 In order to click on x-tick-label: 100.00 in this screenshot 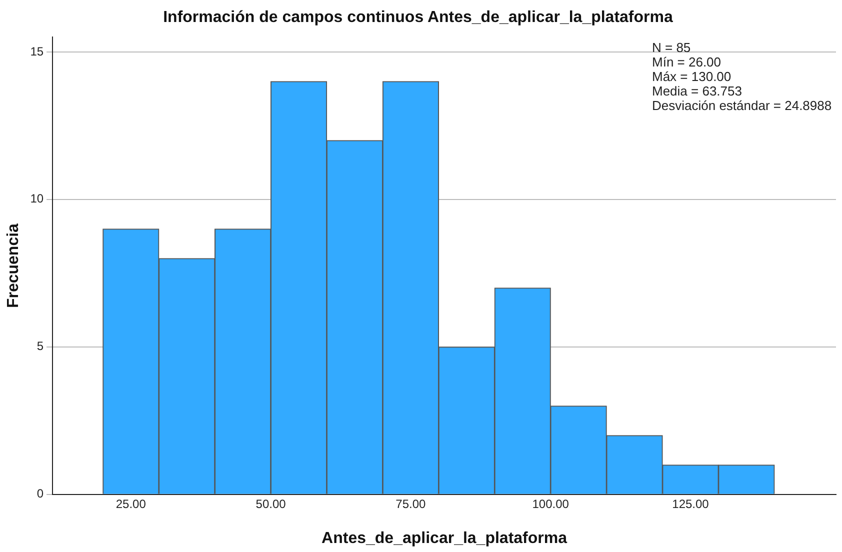, I will do `click(551, 503)`.